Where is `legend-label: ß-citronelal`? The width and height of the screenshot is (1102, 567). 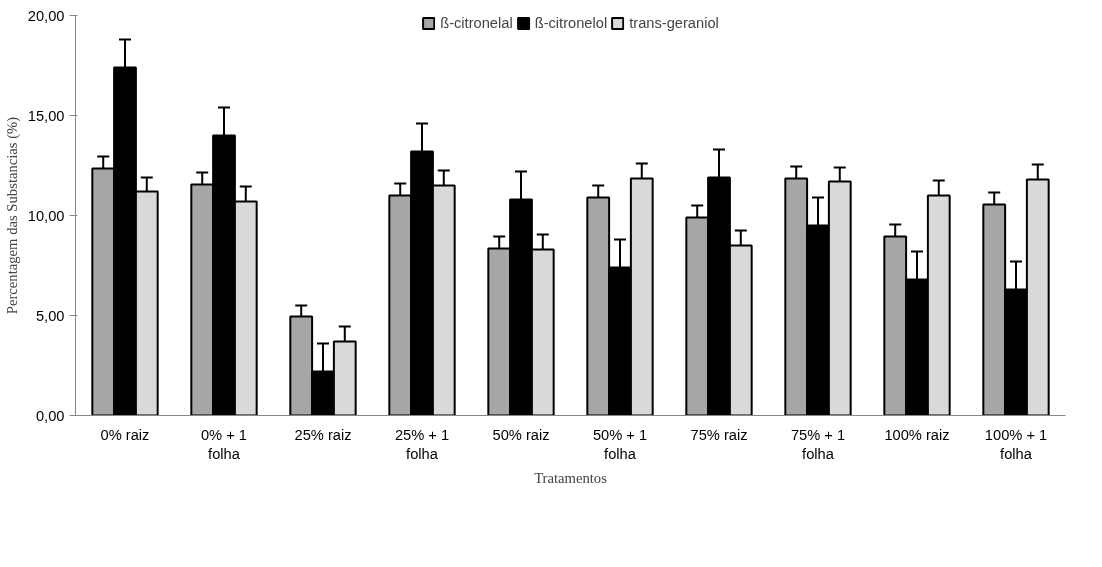 legend-label: ß-citronelal is located at coordinates (476, 23).